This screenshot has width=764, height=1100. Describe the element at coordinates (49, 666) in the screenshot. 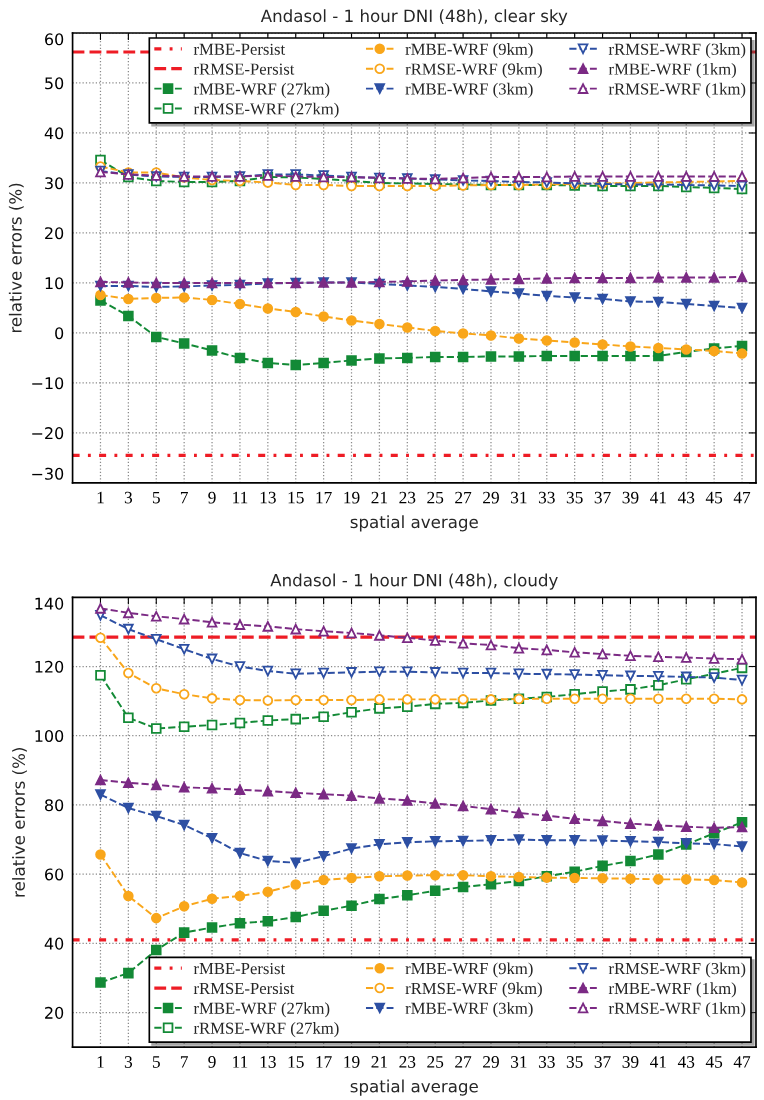

I see `y-tick-label: 120` at that location.